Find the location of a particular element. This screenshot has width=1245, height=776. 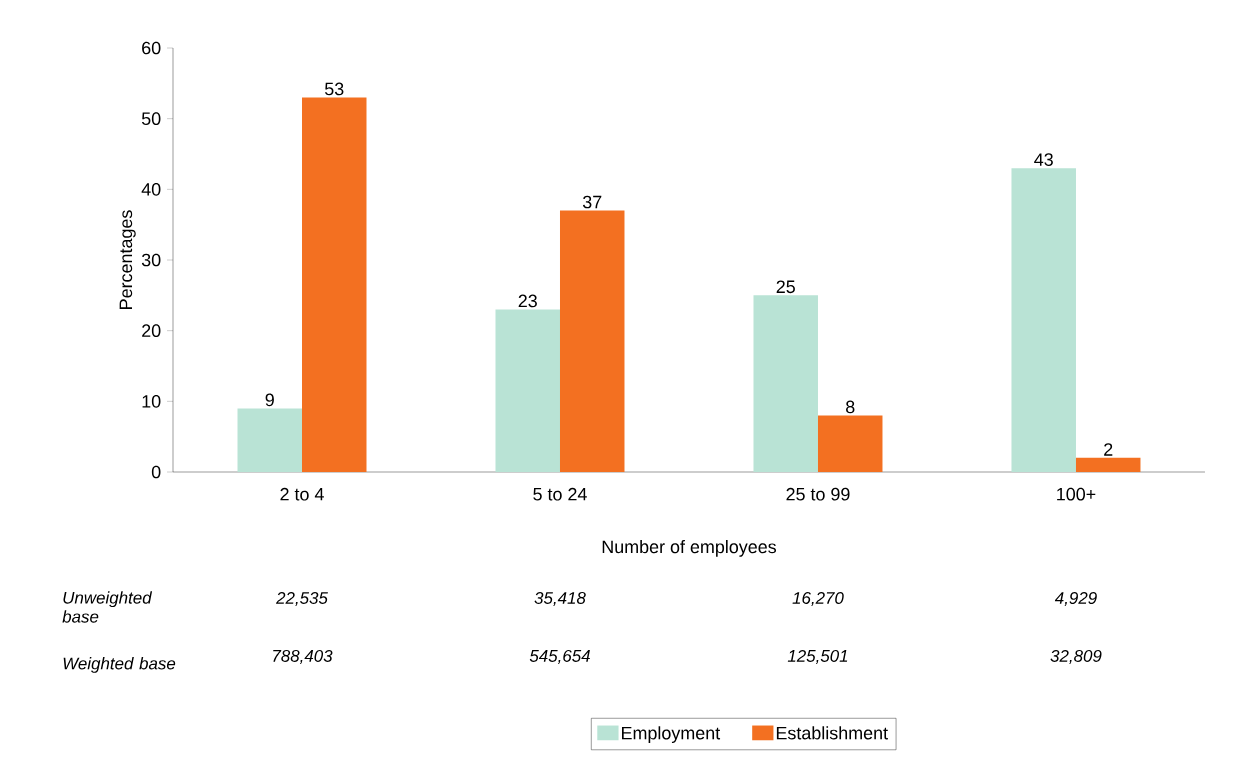

text: Unweighted base is located at coordinates (107, 607).